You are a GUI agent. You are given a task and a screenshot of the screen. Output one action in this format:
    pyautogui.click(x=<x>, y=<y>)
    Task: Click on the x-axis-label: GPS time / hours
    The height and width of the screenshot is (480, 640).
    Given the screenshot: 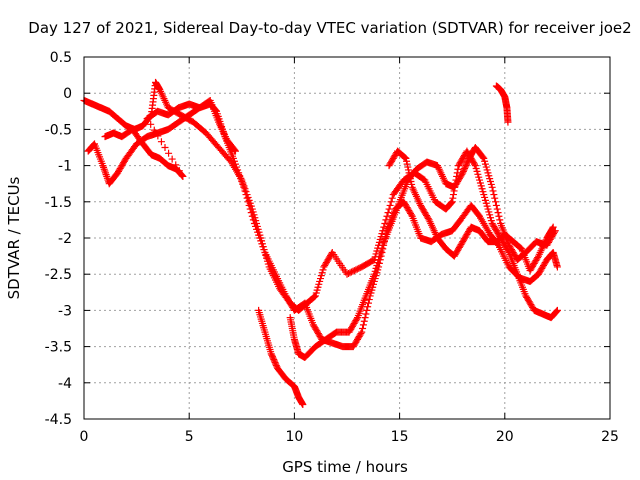 What is the action you would take?
    pyautogui.click(x=345, y=467)
    